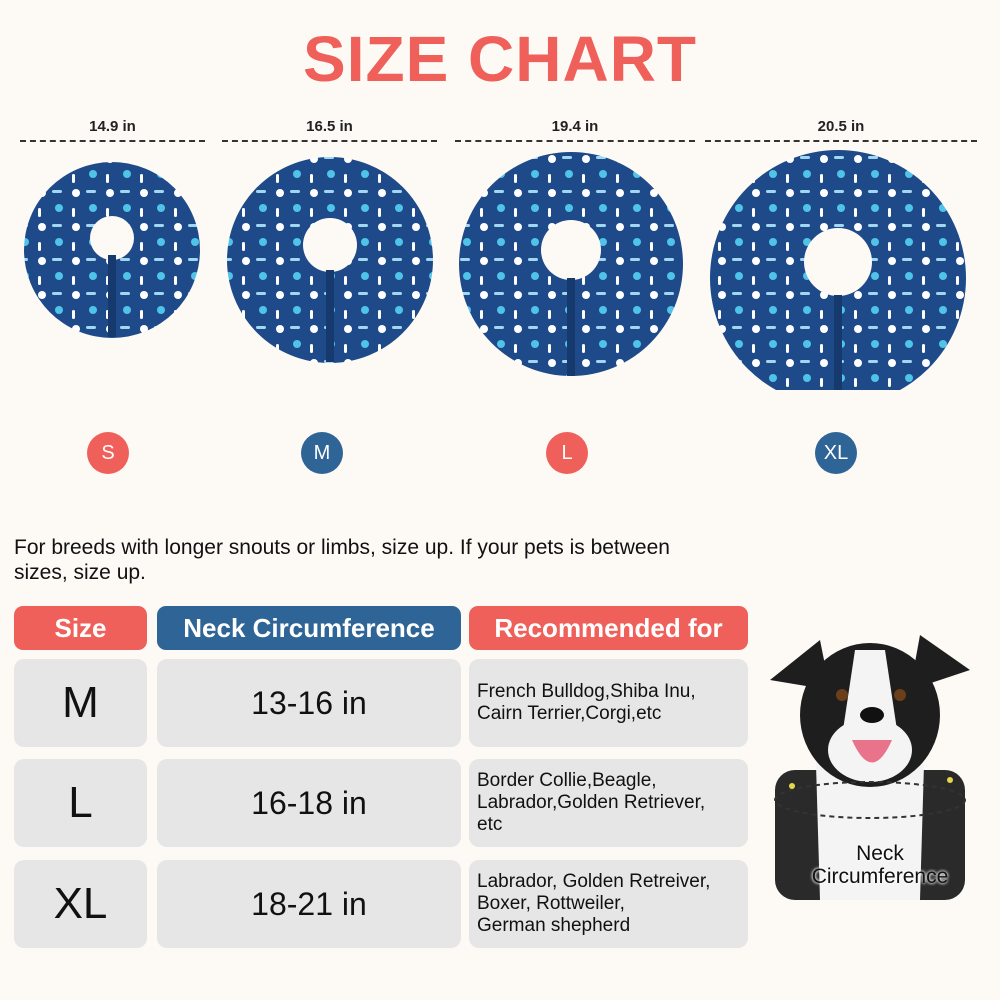  I want to click on collar-m, so click(330, 260).